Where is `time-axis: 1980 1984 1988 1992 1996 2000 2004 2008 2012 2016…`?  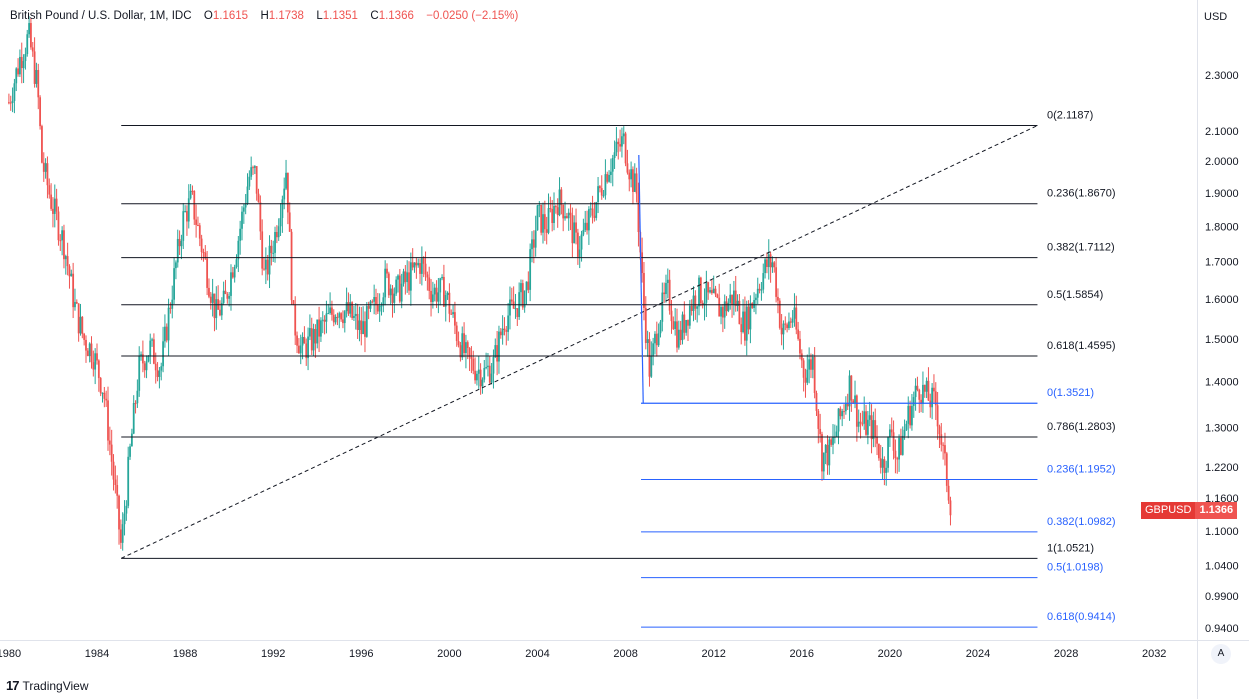
time-axis: 1980 1984 1988 1992 1996 2000 2004 2008 2012 2016… is located at coordinates (624, 650).